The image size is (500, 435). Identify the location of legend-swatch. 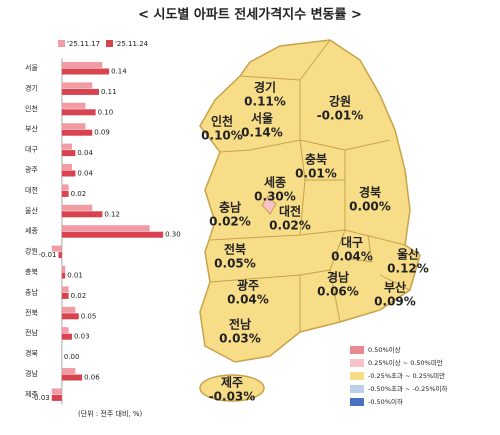
(109, 43).